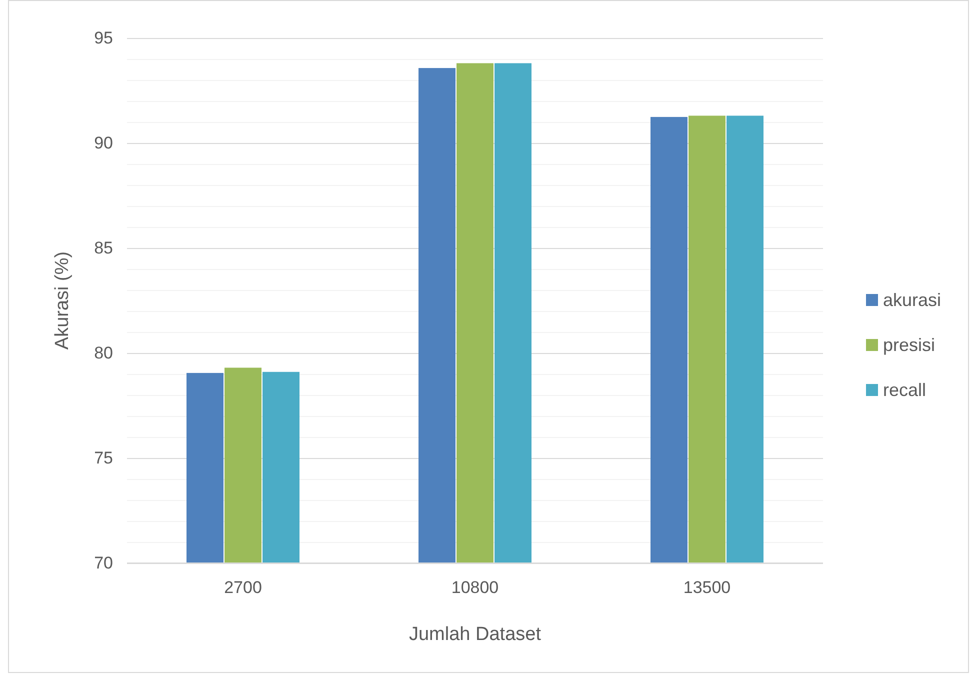 The width and height of the screenshot is (970, 674). I want to click on legend-label: presisi, so click(909, 345).